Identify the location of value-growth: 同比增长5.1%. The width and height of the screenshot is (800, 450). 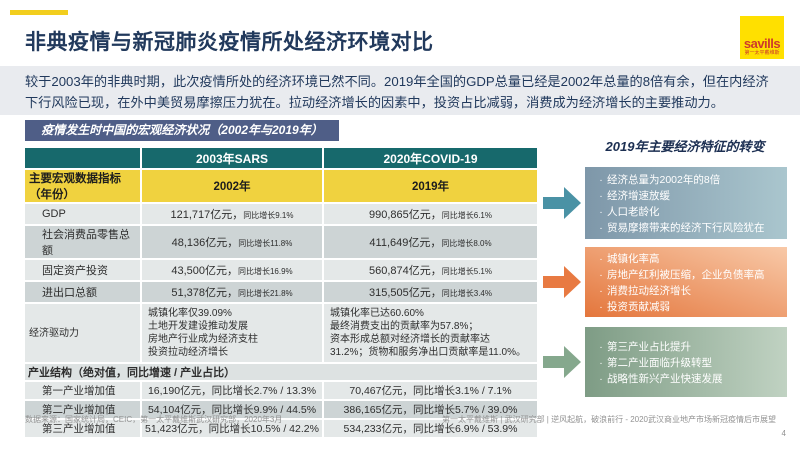
(466, 271).